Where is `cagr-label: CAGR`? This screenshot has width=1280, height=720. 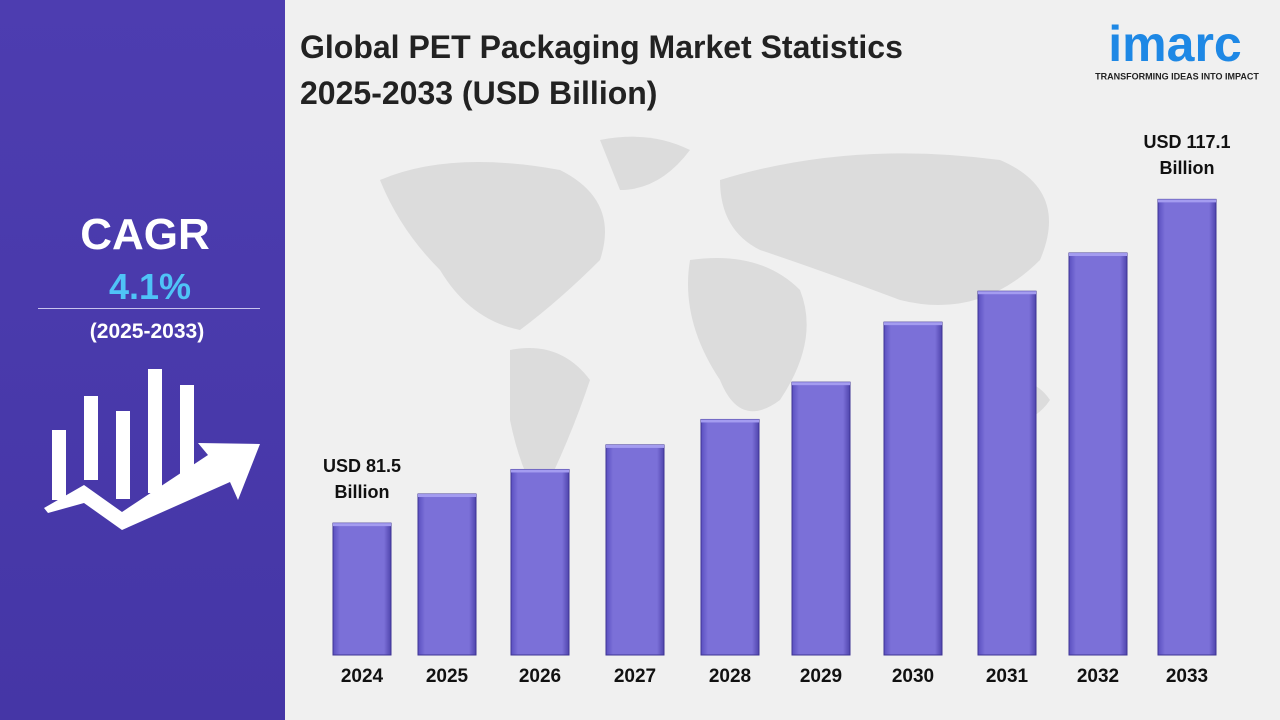 cagr-label: CAGR is located at coordinates (145, 234).